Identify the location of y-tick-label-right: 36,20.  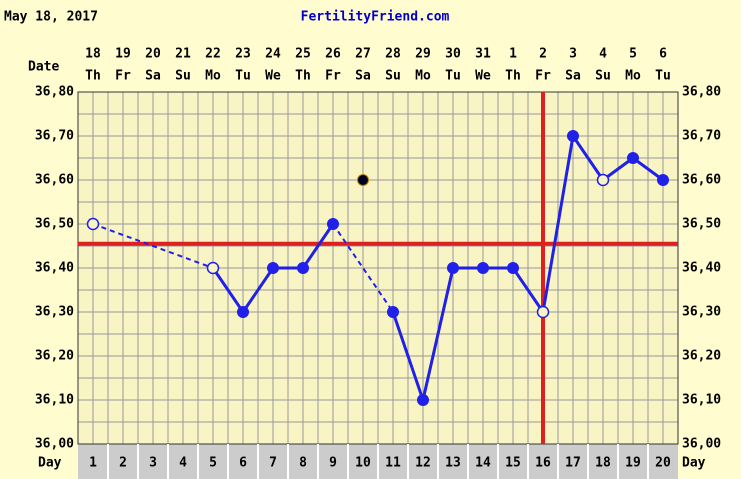
(701, 356).